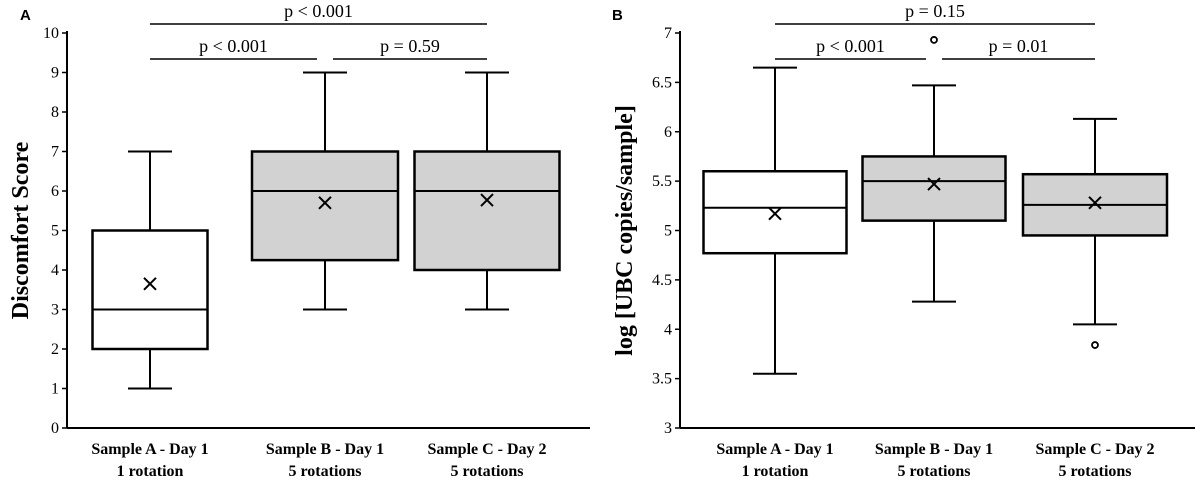 The height and width of the screenshot is (486, 1200). I want to click on p-value-label: p = 0.01, so click(1019, 46).